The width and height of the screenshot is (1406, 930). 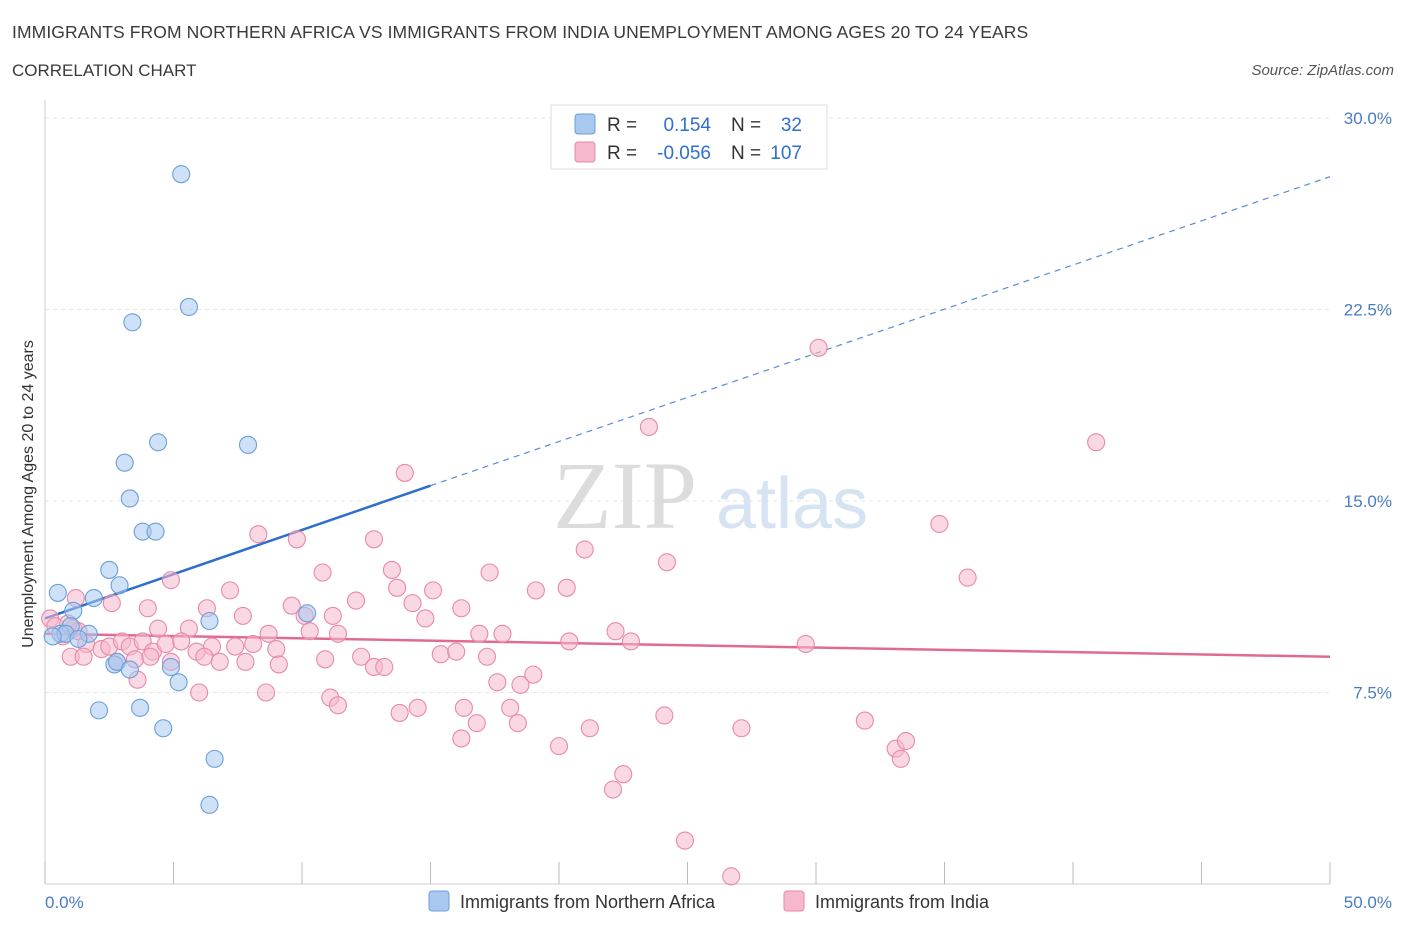 What do you see at coordinates (622, 153) in the screenshot?
I see `legend-r-label-pink: R =` at bounding box center [622, 153].